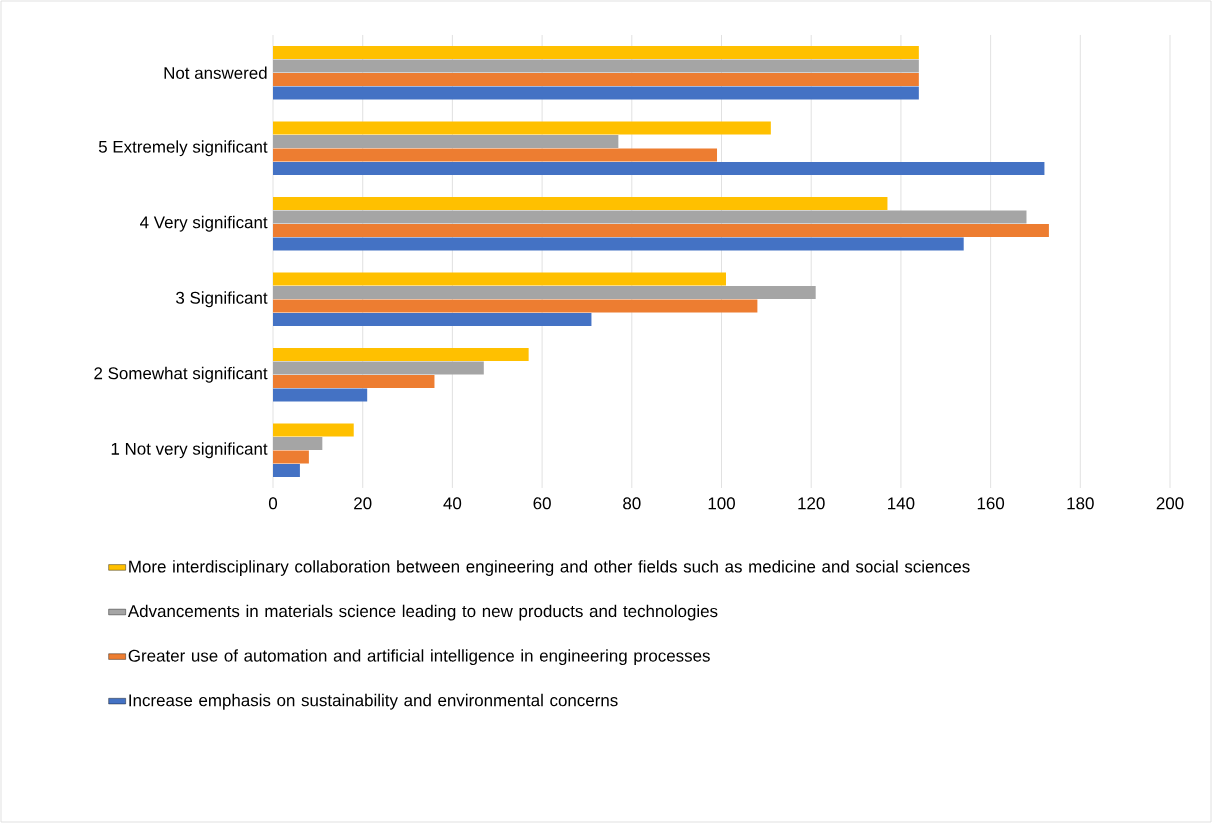 This screenshot has height=823, width=1212. Describe the element at coordinates (222, 299) in the screenshot. I see `y-tick-label: 3 Significant` at that location.